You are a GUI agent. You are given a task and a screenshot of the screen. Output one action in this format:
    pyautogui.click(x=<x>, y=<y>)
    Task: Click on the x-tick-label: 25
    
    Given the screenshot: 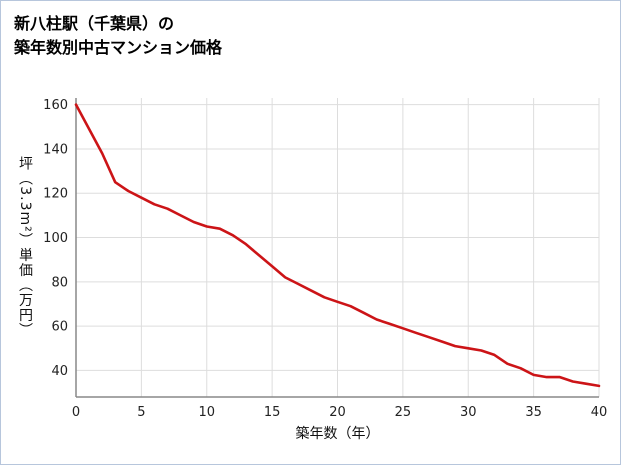 What is the action you would take?
    pyautogui.click(x=403, y=412)
    